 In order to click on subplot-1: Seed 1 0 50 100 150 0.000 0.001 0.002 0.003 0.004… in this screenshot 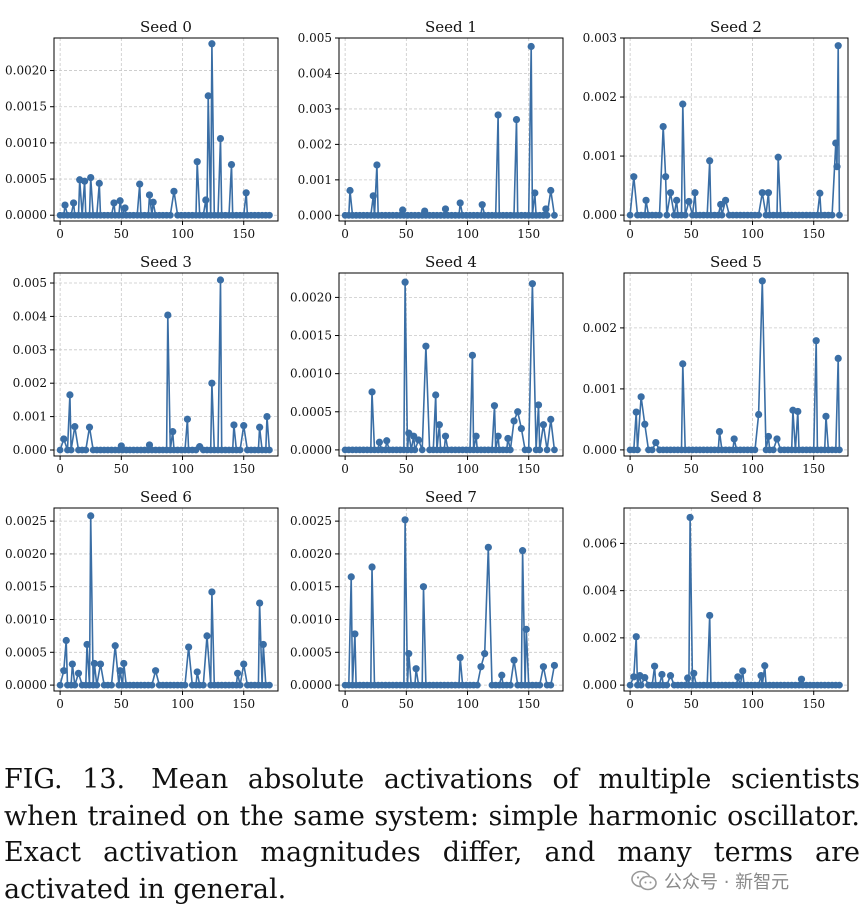, I will do `click(431, 129)`.